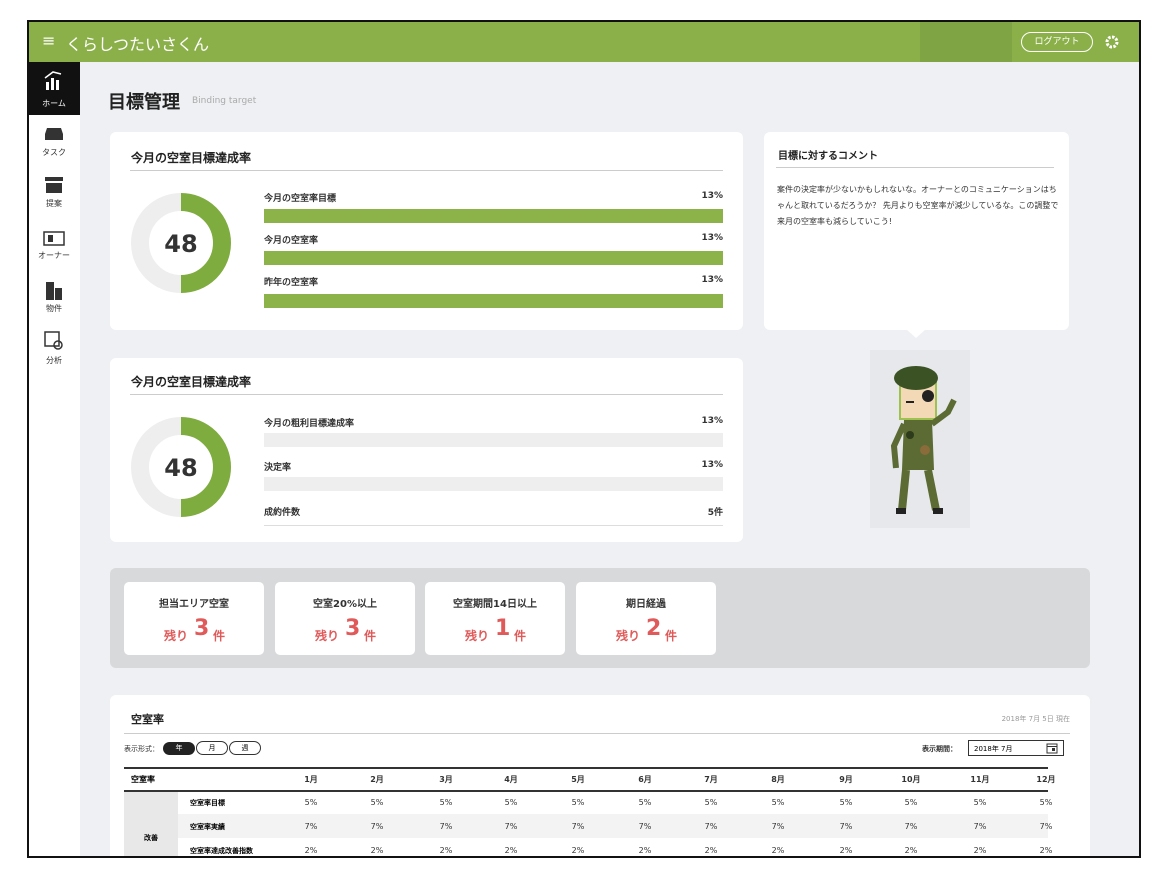 Image resolution: width=1171 pixels, height=877 pixels. I want to click on sidebar-item: ホーム, so click(54, 103).